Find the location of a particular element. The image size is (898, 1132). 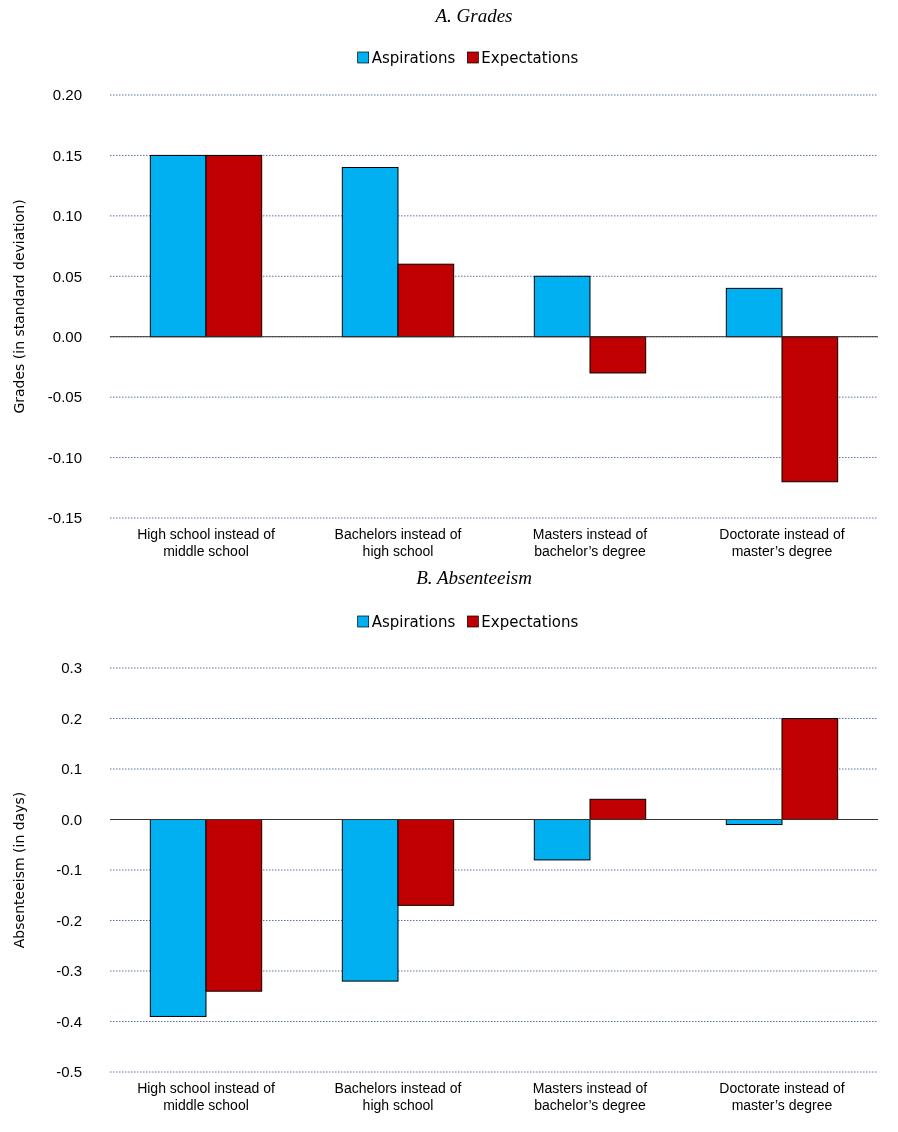

y-tick-label: 0.0 is located at coordinates (71, 819).